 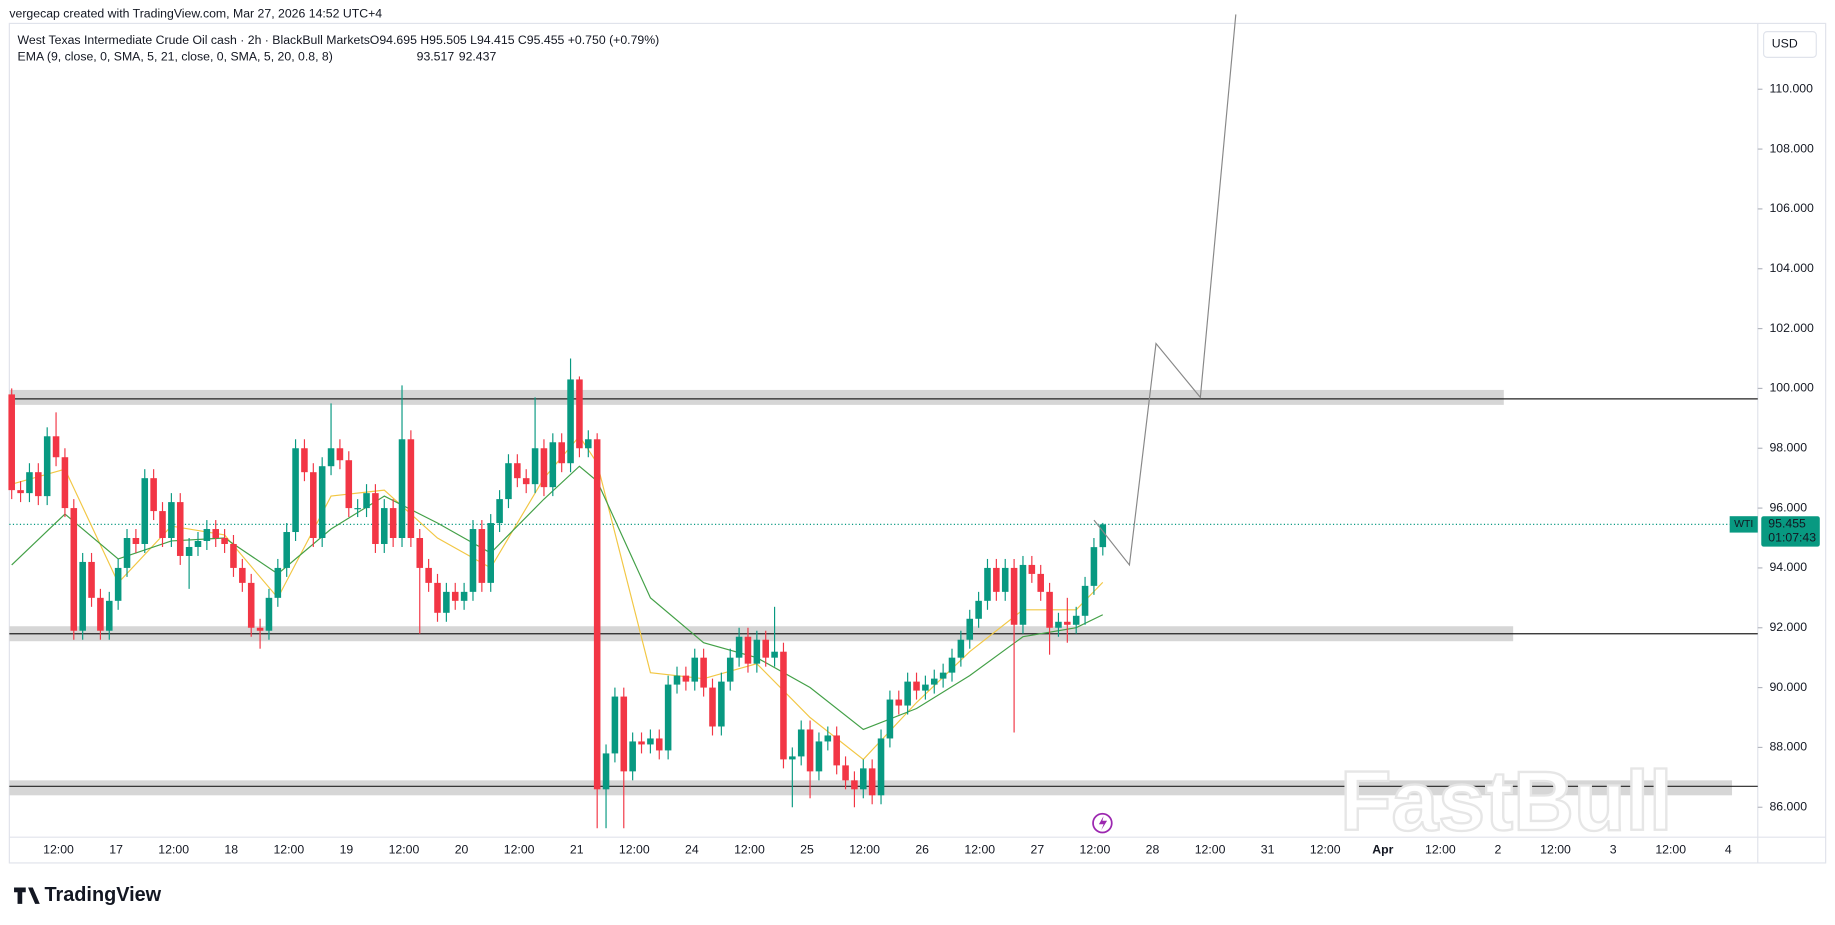 What do you see at coordinates (1498, 849) in the screenshot?
I see `x-tick-label: 2` at bounding box center [1498, 849].